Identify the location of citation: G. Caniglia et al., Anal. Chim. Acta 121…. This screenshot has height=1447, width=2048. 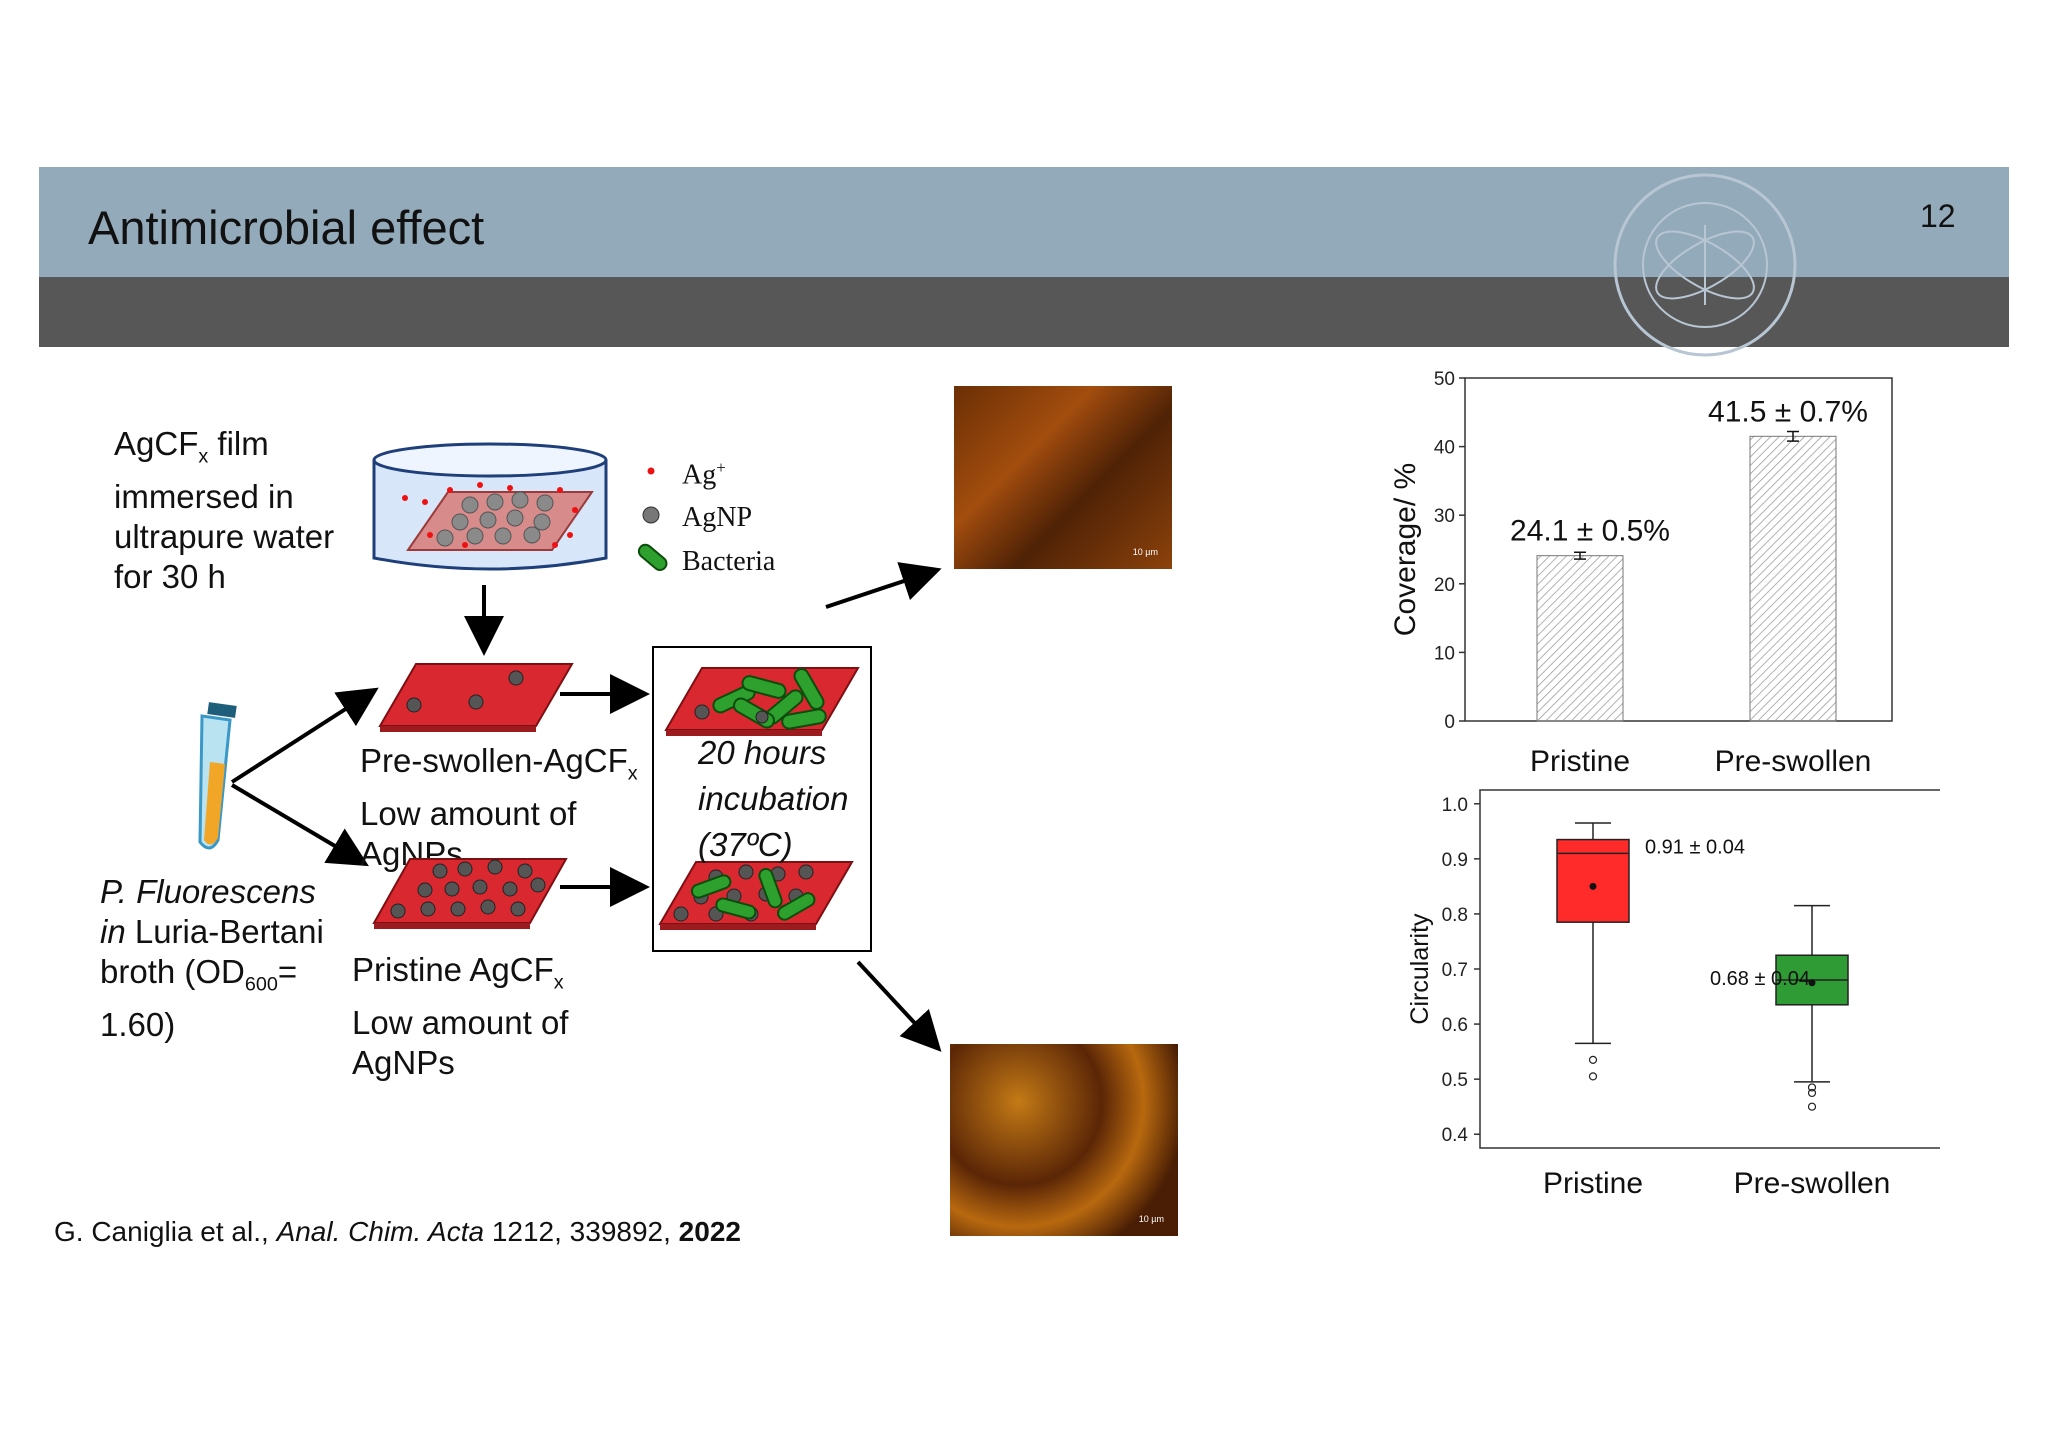
(397, 1231).